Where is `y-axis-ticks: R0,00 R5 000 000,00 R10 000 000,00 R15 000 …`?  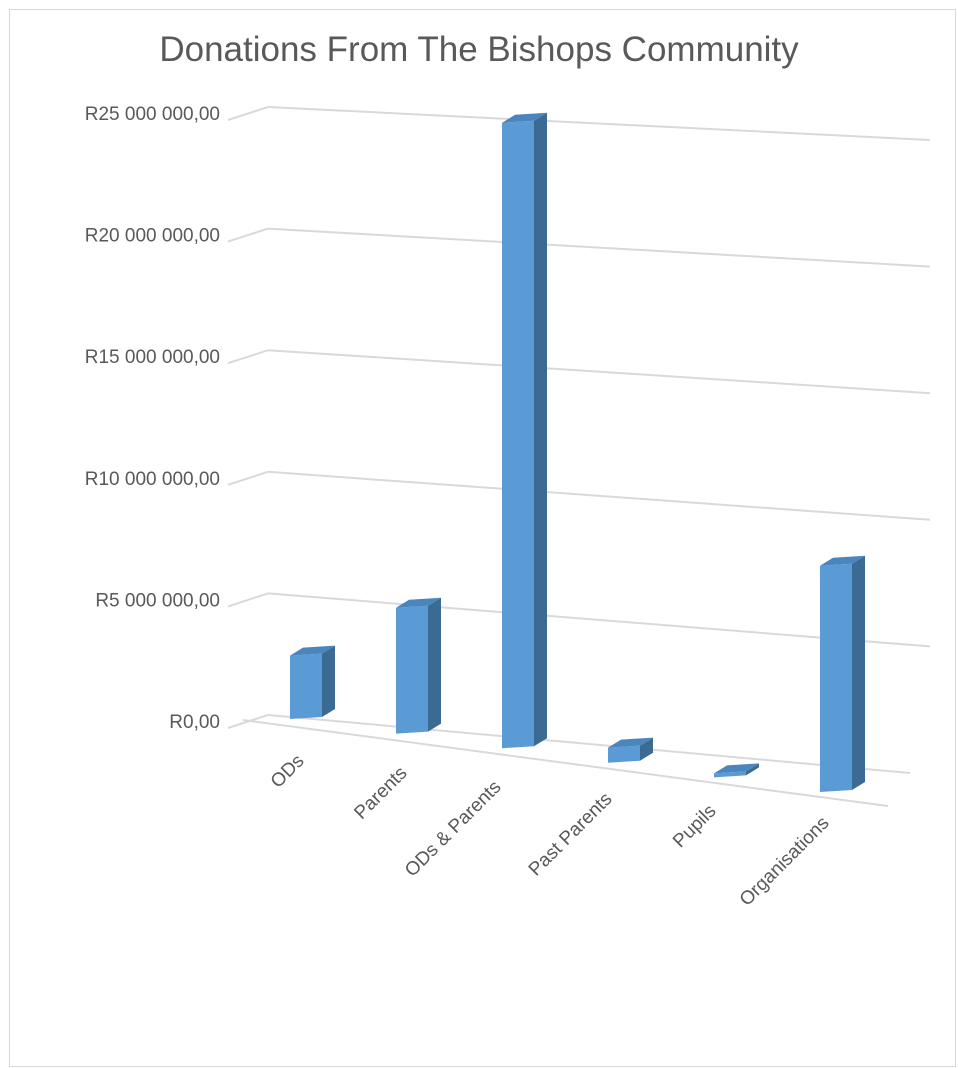 y-axis-ticks: R0,00 R5 000 000,00 R10 000 000,00 R15 000 … is located at coordinates (152, 418).